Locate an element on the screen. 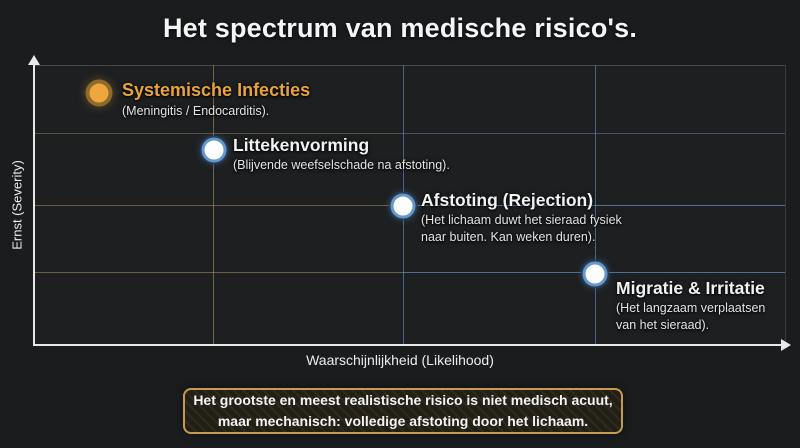  data-point-afstoting is located at coordinates (403, 206).